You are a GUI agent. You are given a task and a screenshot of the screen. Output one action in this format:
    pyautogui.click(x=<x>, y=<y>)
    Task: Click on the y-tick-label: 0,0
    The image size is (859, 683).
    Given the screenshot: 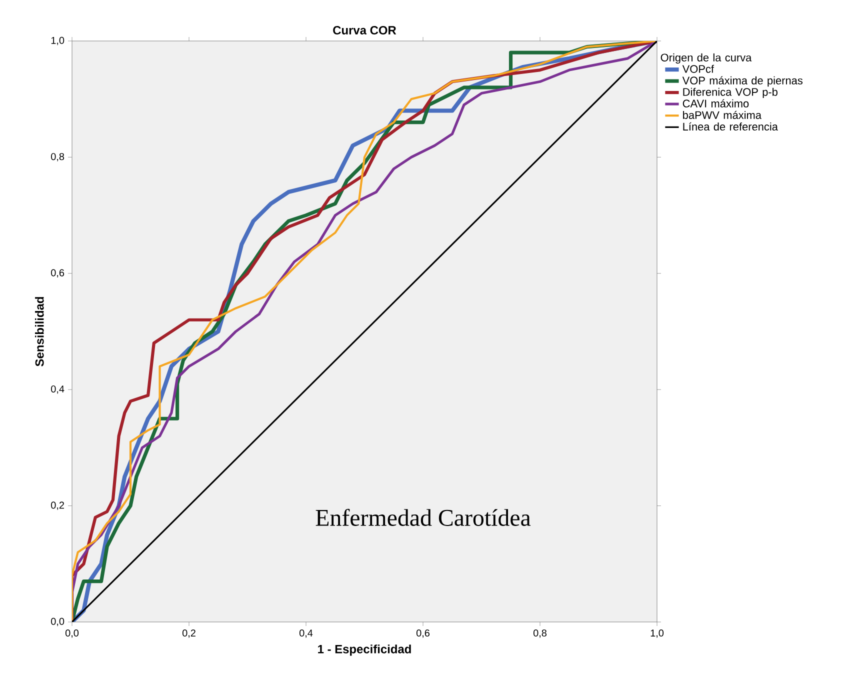 What is the action you would take?
    pyautogui.click(x=57, y=622)
    